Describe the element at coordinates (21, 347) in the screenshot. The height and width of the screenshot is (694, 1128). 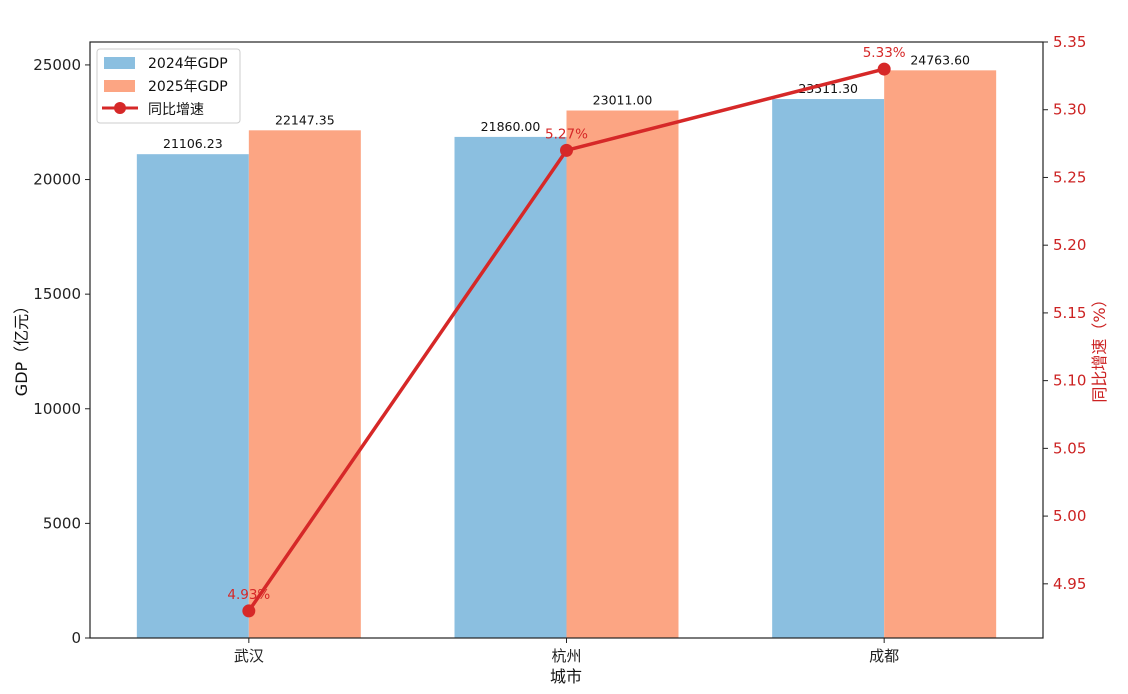
I see `y-axis-title: GDP（亿元）` at that location.